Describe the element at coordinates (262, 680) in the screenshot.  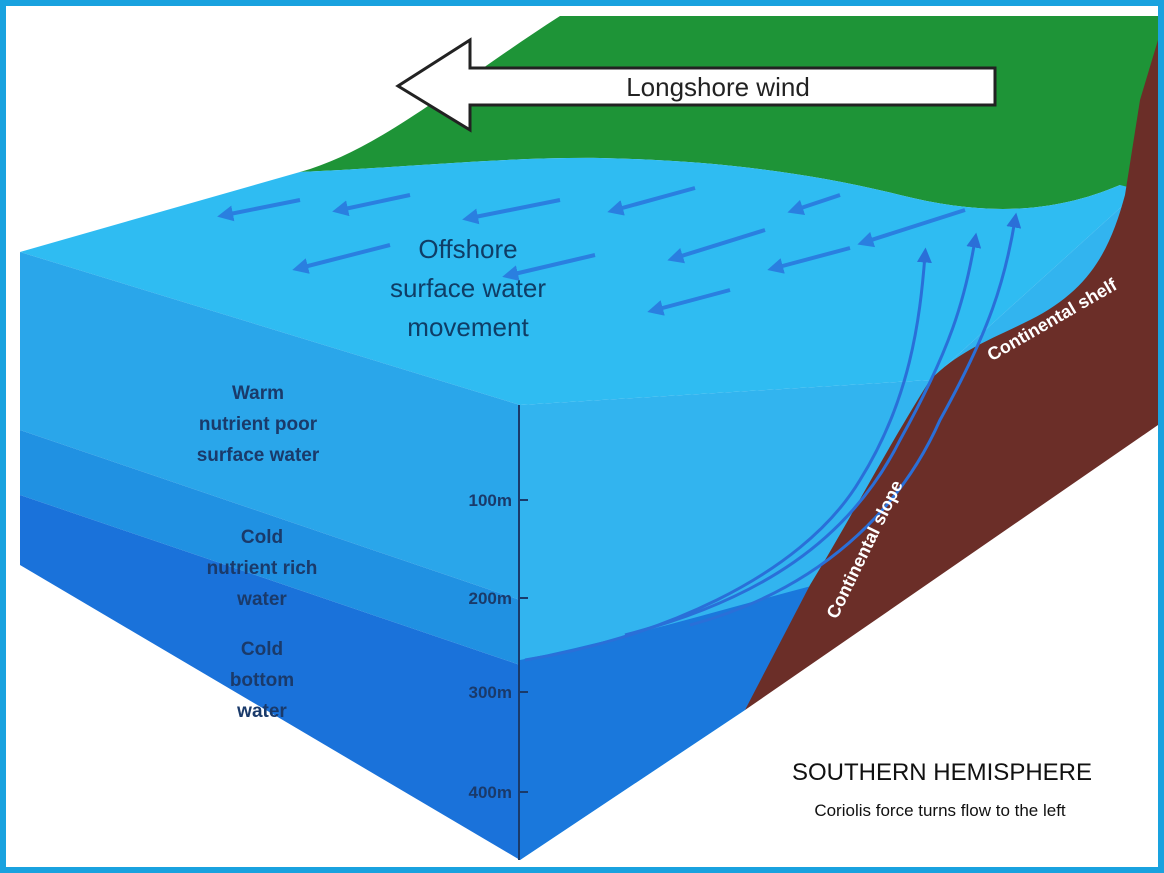
I see `layer-label: bottom` at that location.